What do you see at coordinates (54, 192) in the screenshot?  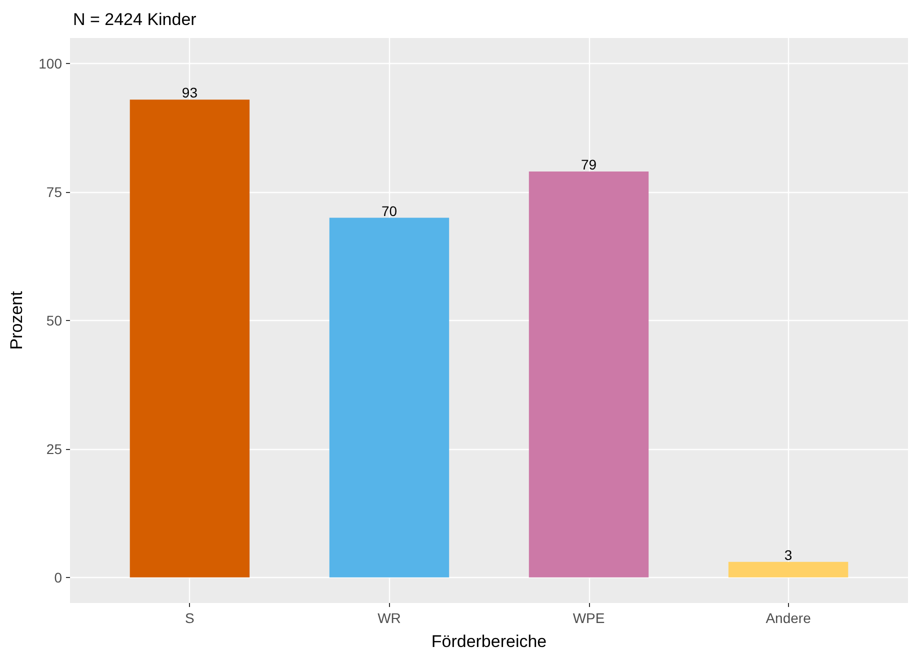 I see `y-tick-label: 75` at bounding box center [54, 192].